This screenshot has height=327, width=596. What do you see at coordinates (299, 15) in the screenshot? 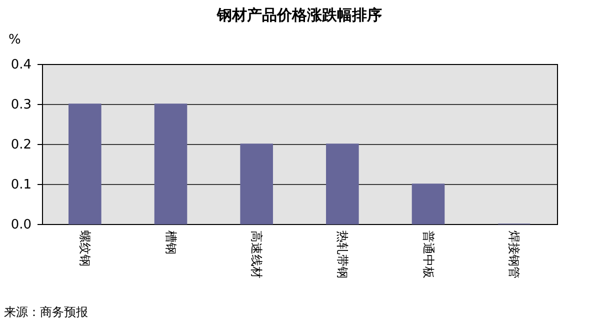
I see `chart-title: 钢材产品价格涨跌幅排序` at bounding box center [299, 15].